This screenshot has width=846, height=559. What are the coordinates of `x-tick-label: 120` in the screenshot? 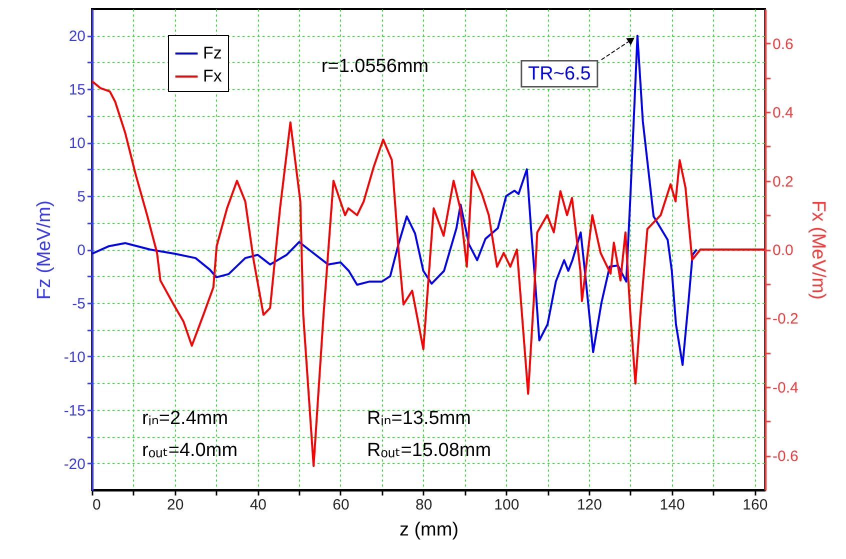 It's located at (589, 505).